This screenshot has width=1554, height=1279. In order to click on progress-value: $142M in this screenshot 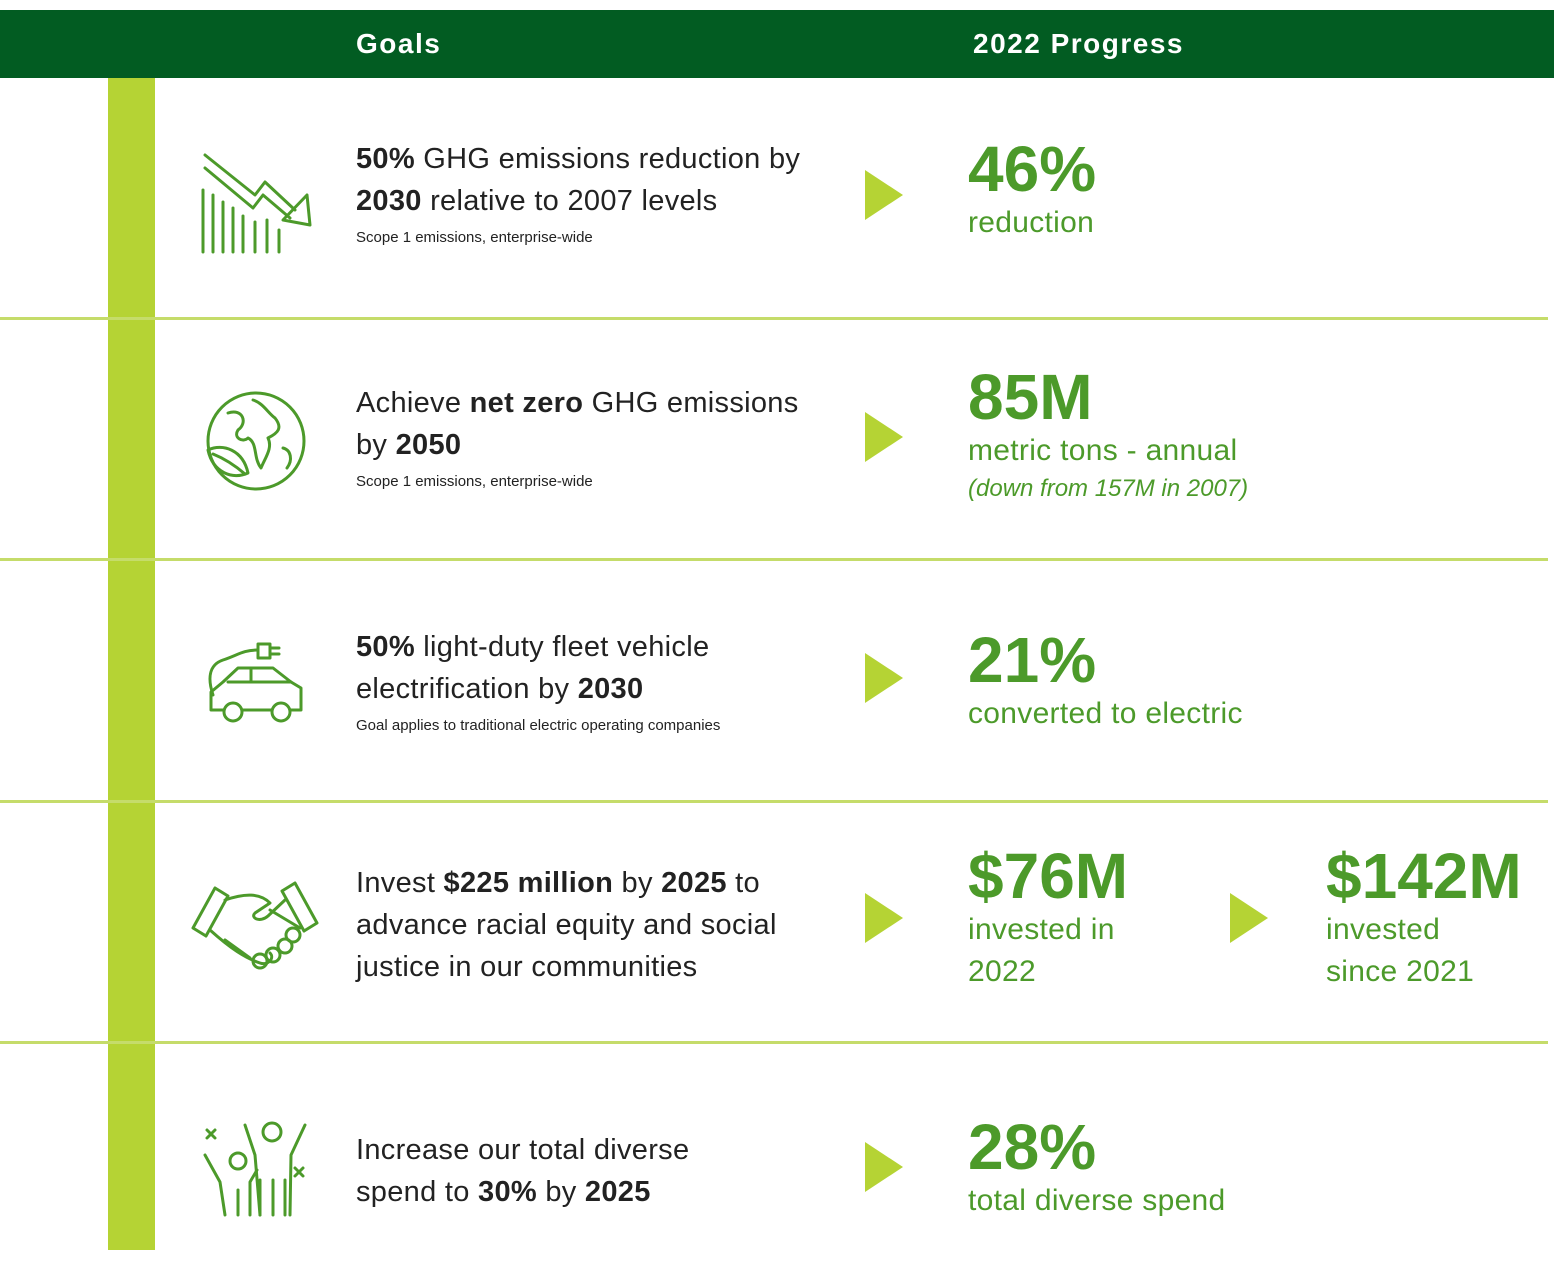, I will do `click(1424, 876)`.